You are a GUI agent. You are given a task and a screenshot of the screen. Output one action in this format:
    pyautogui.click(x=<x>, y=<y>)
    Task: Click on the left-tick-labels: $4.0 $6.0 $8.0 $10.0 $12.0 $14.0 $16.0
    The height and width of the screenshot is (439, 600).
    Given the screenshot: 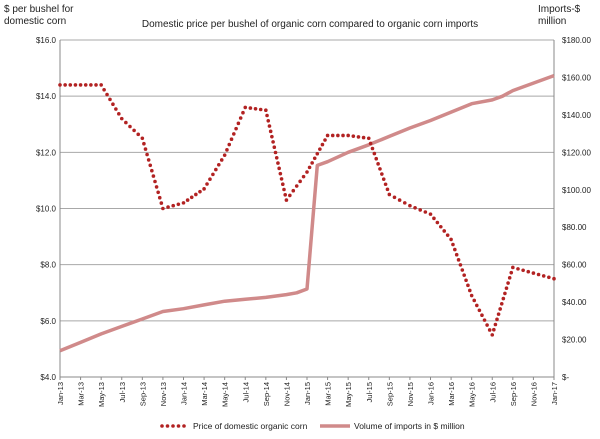 What is the action you would take?
    pyautogui.click(x=46, y=209)
    